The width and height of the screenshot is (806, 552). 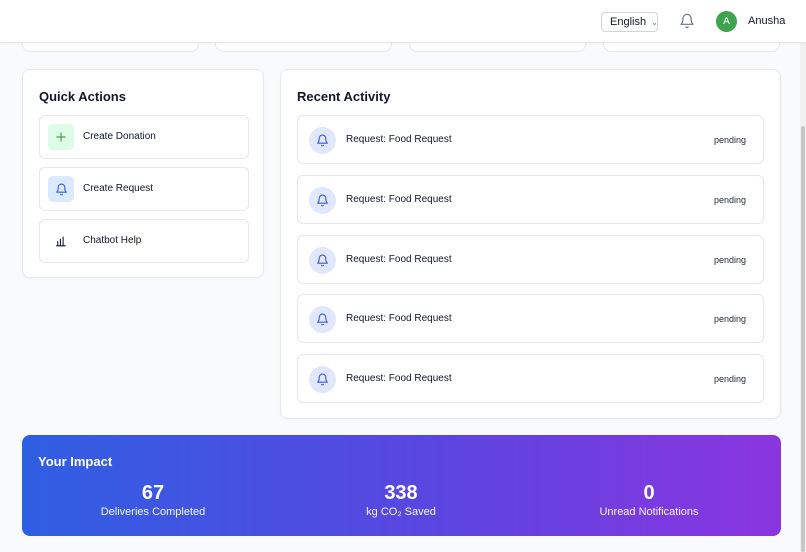 What do you see at coordinates (649, 512) in the screenshot?
I see `notifications-label: Unread Notifications` at bounding box center [649, 512].